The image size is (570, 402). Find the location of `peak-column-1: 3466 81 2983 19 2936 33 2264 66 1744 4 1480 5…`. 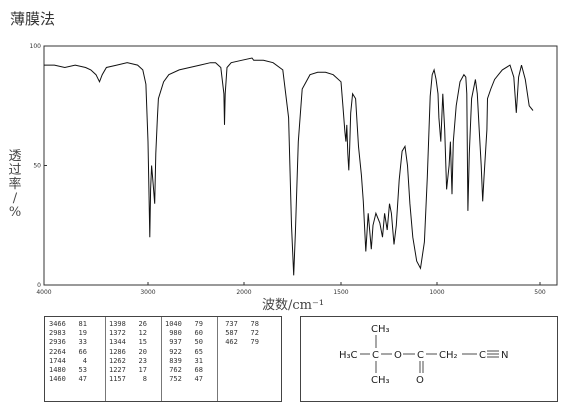

peak-column-1: 3466 81 2983 19 2936 33 2264 66 1744 4 1480 5… is located at coordinates (68, 352).